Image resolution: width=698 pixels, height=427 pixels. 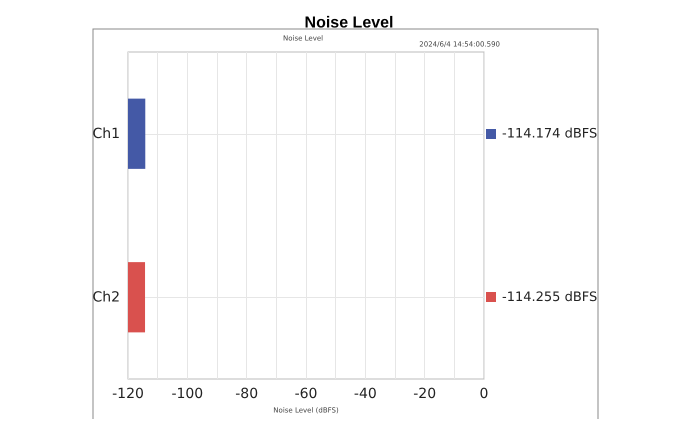 I want to click on y-tick-label: Ch1, so click(x=106, y=134).